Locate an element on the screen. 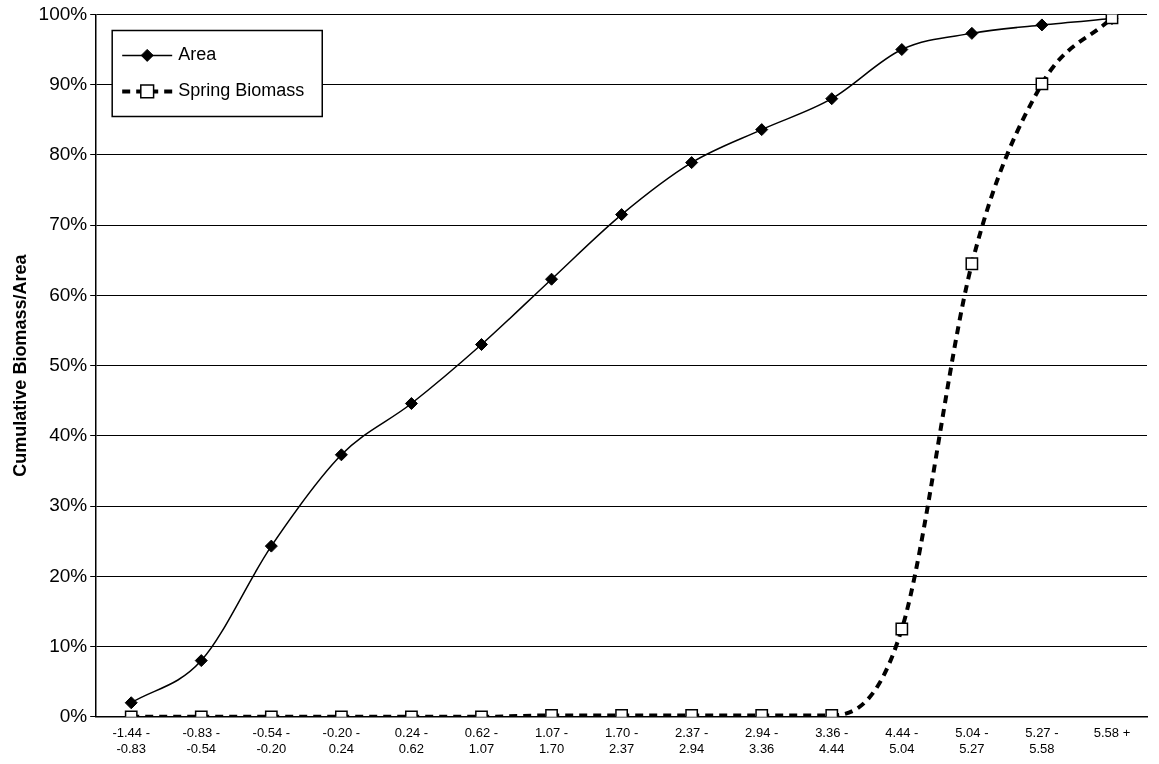 This screenshot has height=764, width=1159. x-tick-label: 5.04 - 5.27 is located at coordinates (972, 740).